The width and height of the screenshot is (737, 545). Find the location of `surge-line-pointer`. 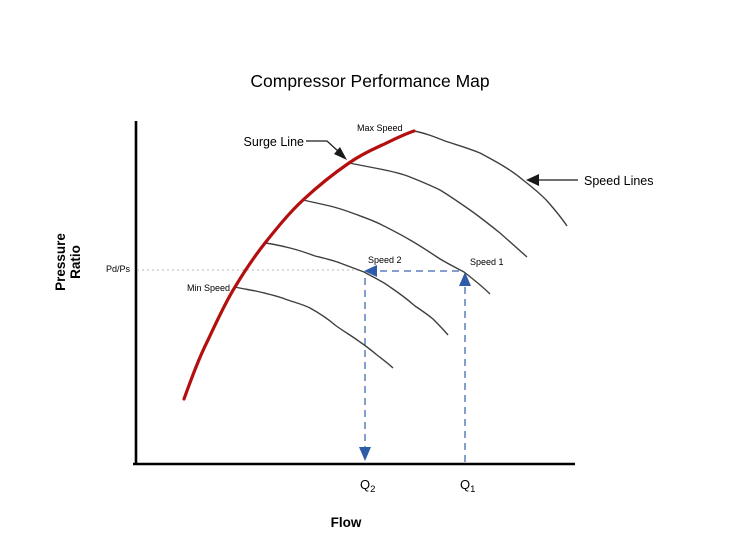

surge-line-pointer is located at coordinates (323, 146).